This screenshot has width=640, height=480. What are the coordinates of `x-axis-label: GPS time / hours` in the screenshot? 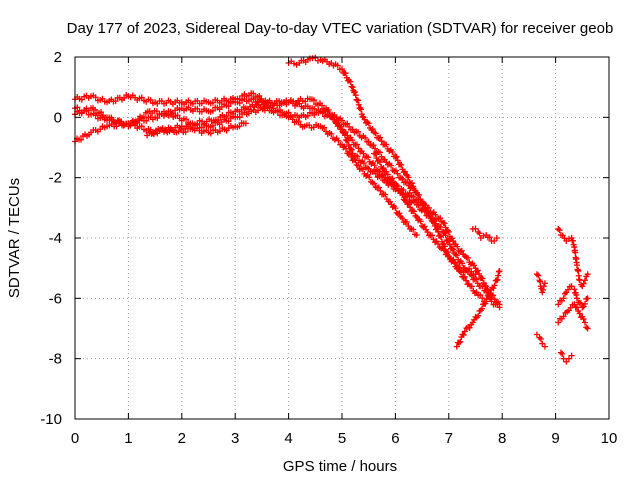 It's located at (340, 466).